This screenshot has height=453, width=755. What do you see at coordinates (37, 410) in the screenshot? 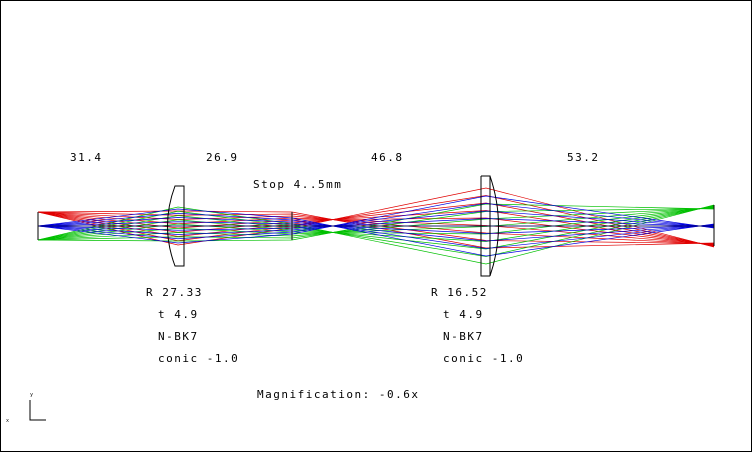
I see `axis-glyph` at bounding box center [37, 410].